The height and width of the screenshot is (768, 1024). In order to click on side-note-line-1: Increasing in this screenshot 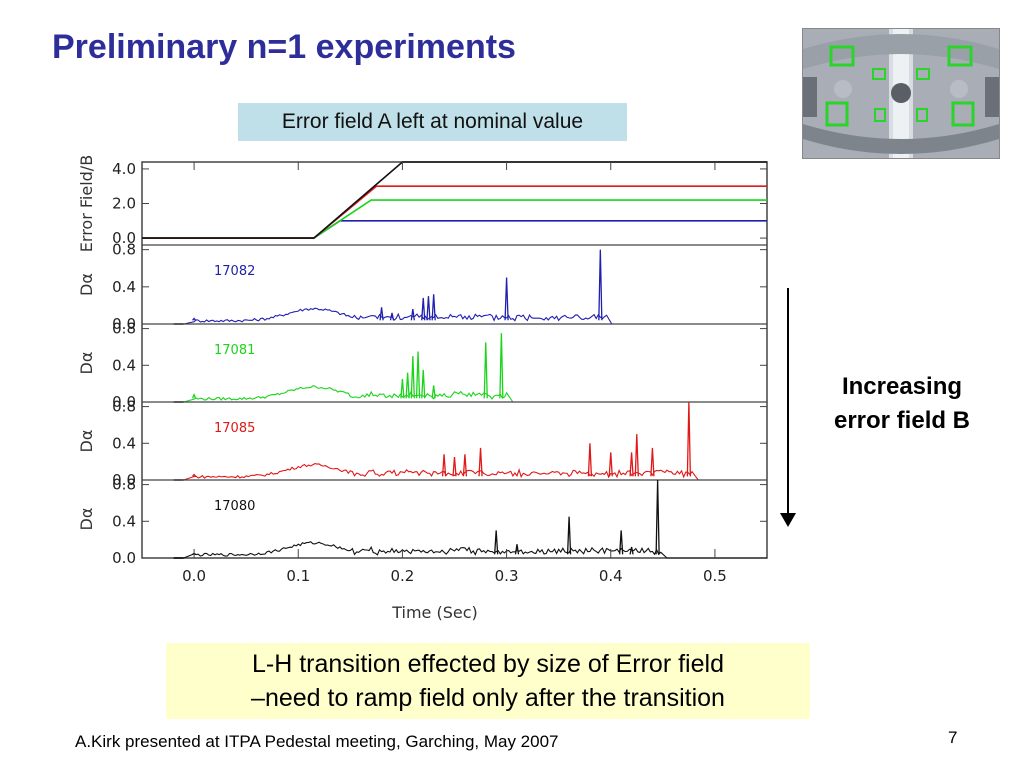, I will do `click(902, 386)`.